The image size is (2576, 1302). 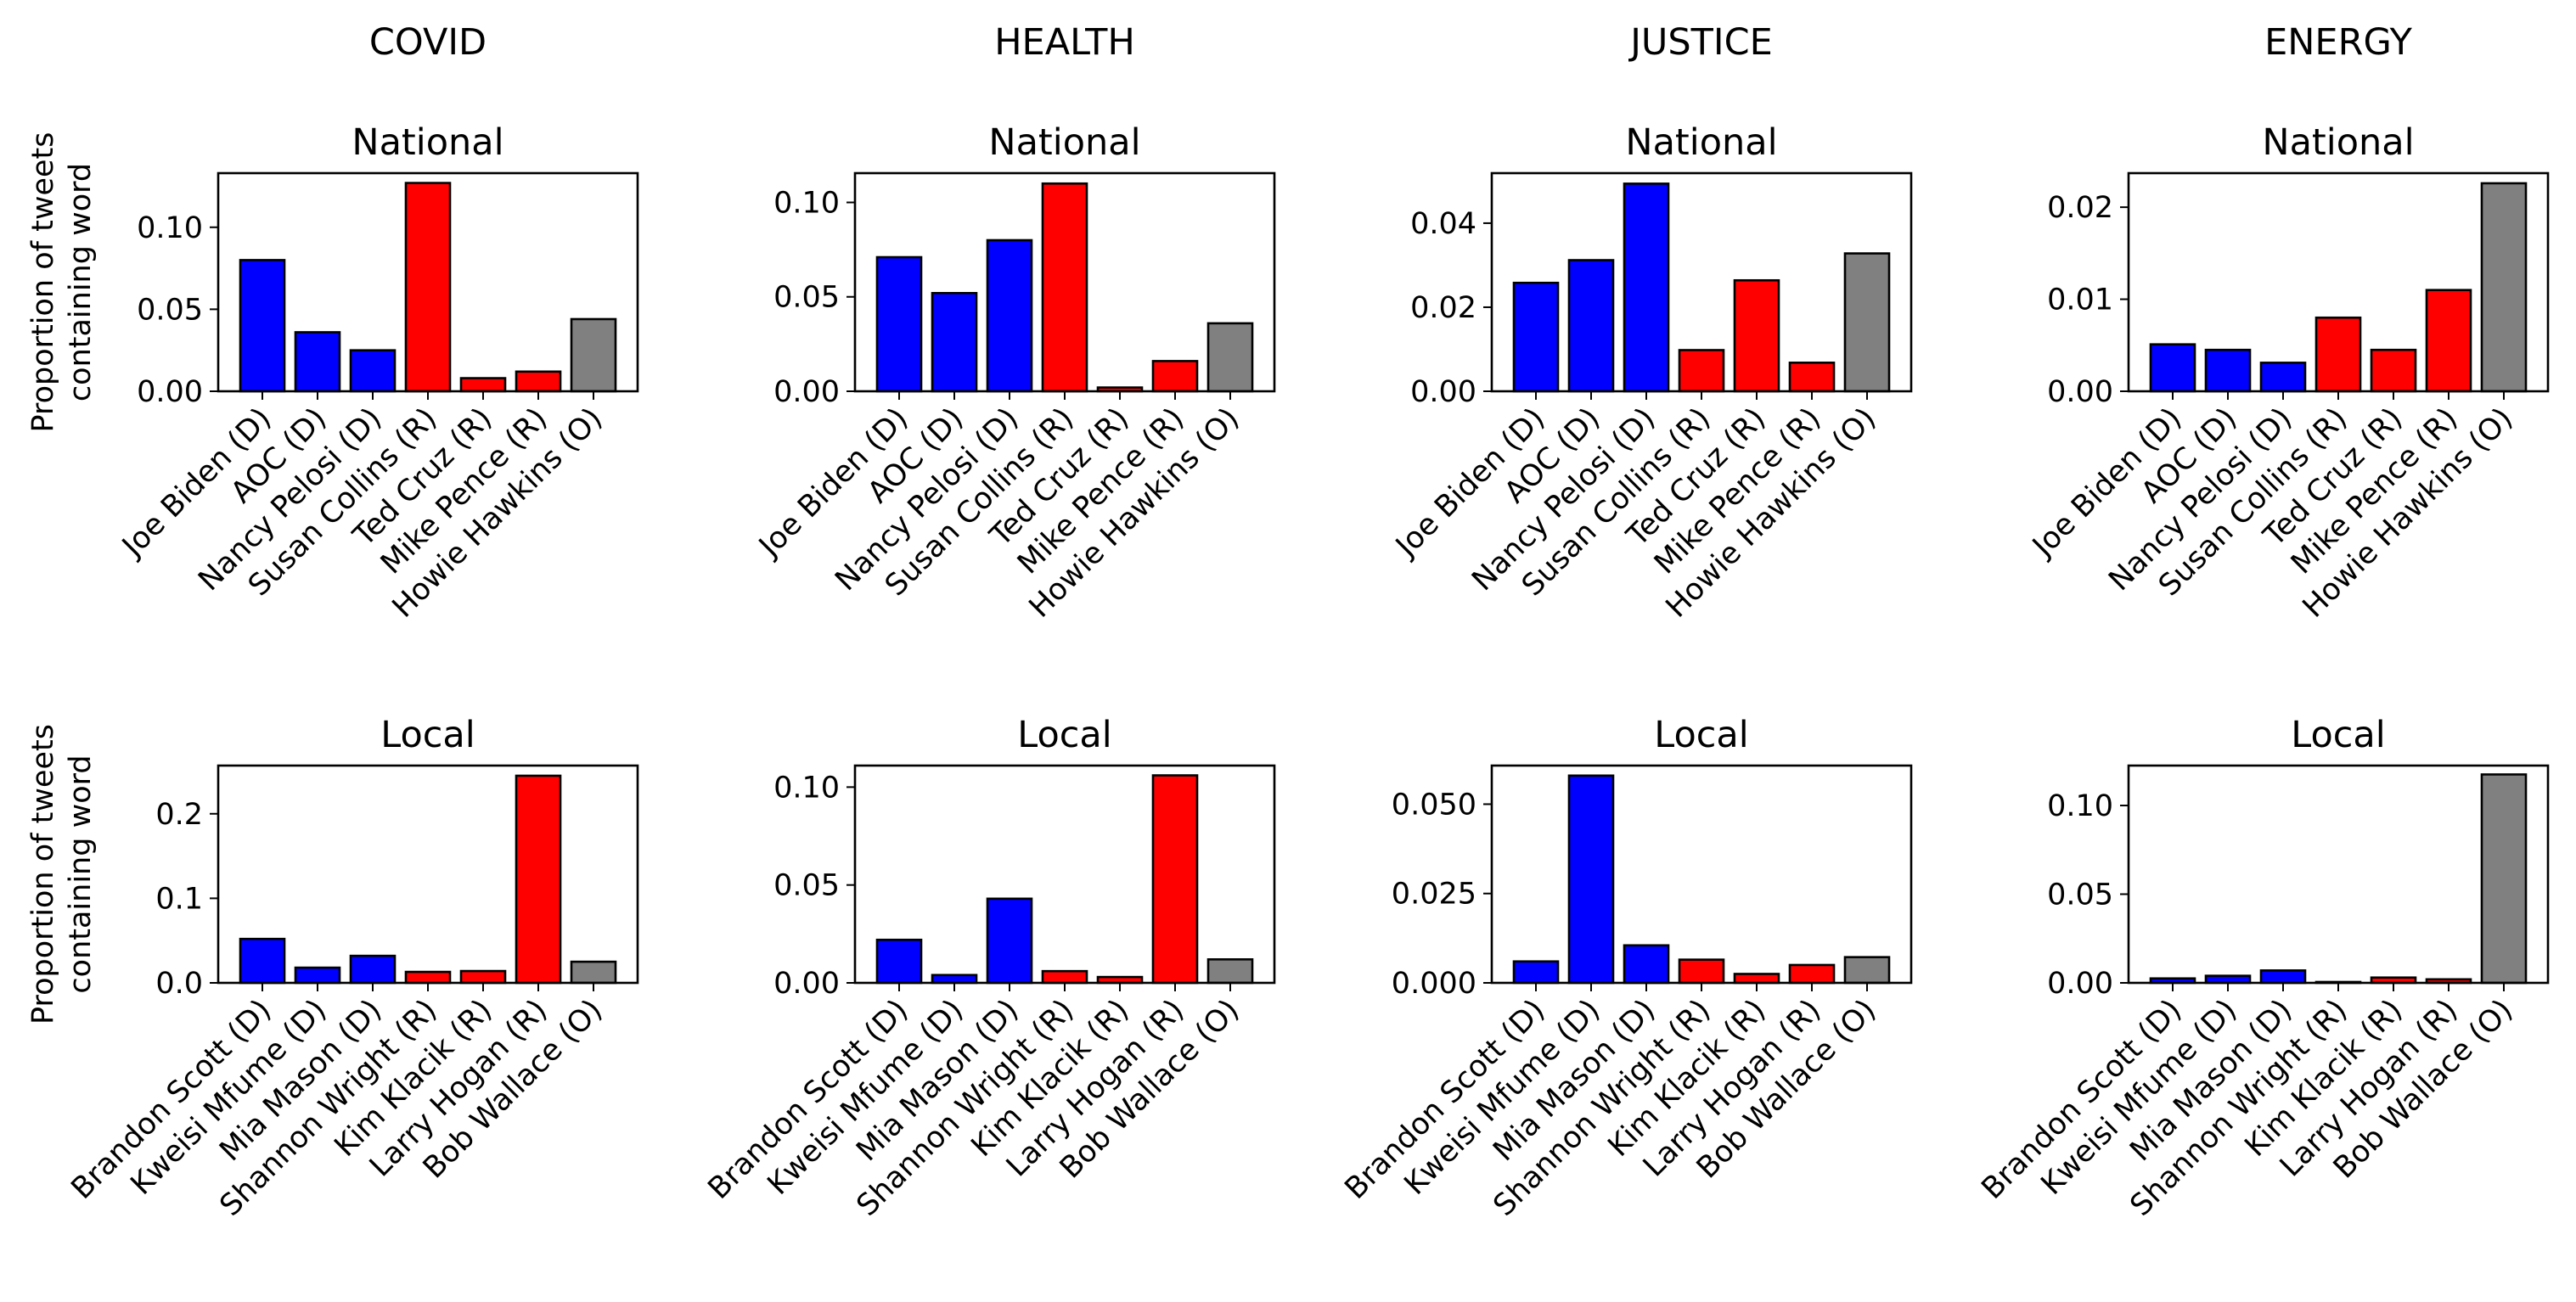 I want to click on y-tick-label: 0.01, so click(x=2080, y=300).